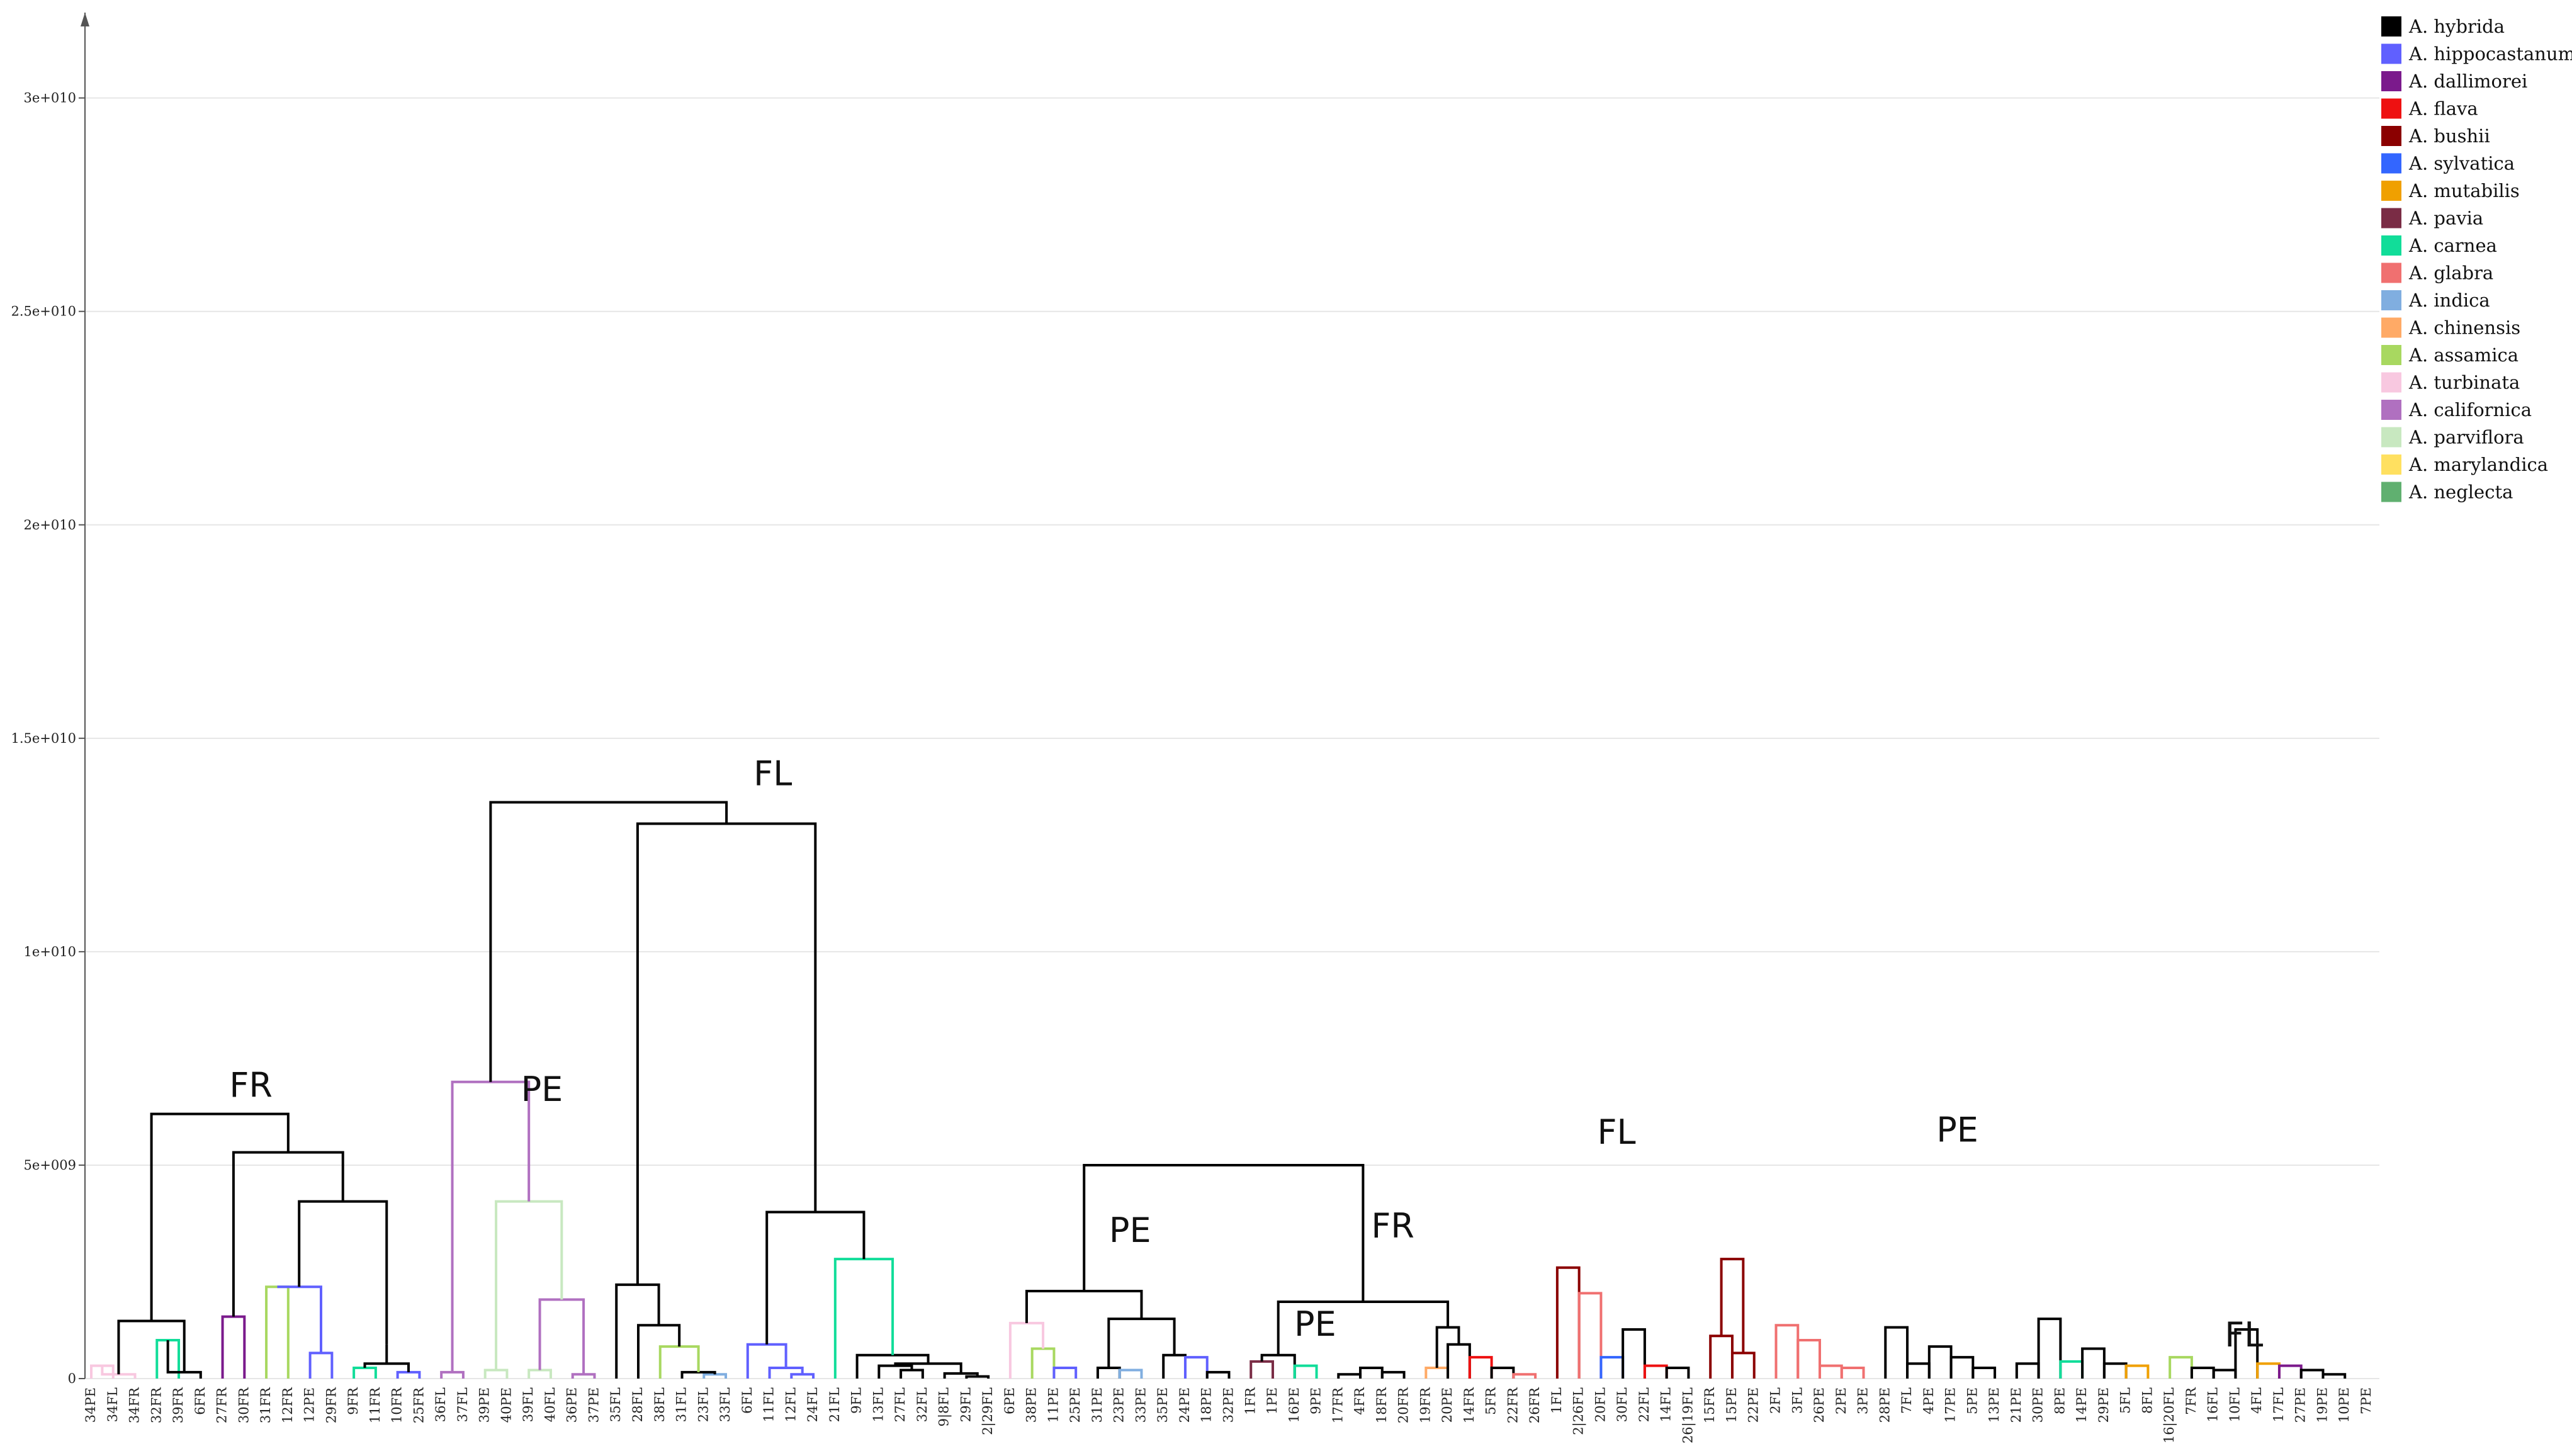  Describe the element at coordinates (2463, 355) in the screenshot. I see `legend-entry: A. assamica` at that location.